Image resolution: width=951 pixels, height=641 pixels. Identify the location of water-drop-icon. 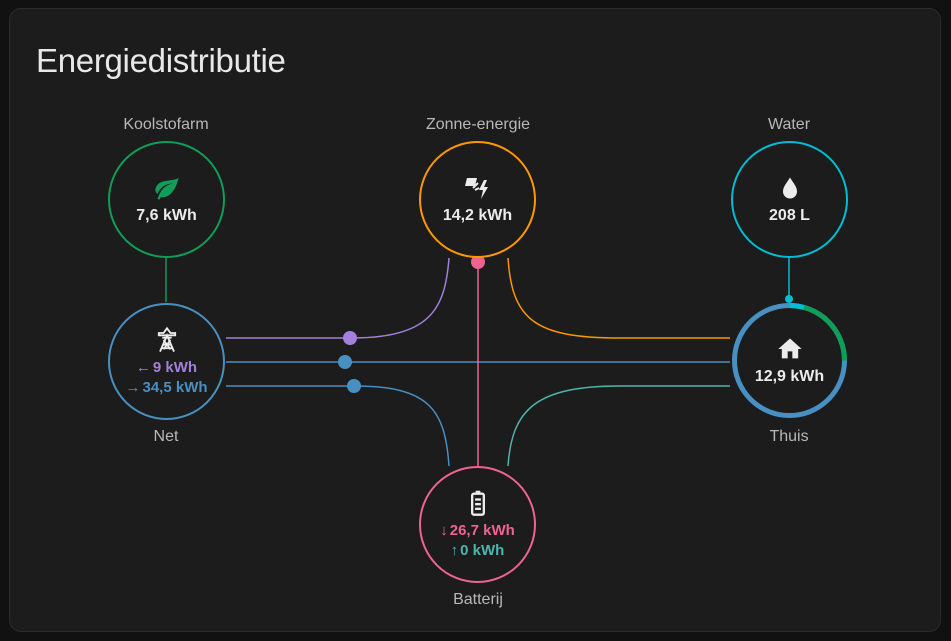
(789, 187).